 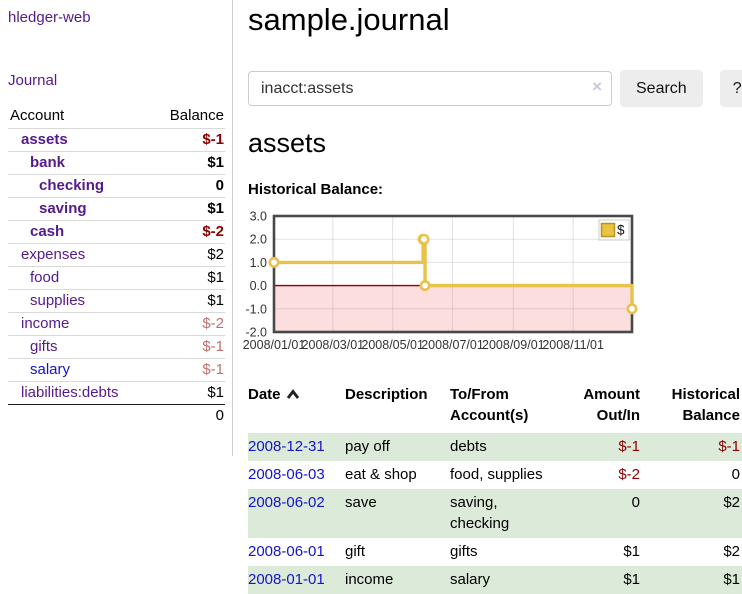 I want to click on search-form: × Search?, so click(x=495, y=88).